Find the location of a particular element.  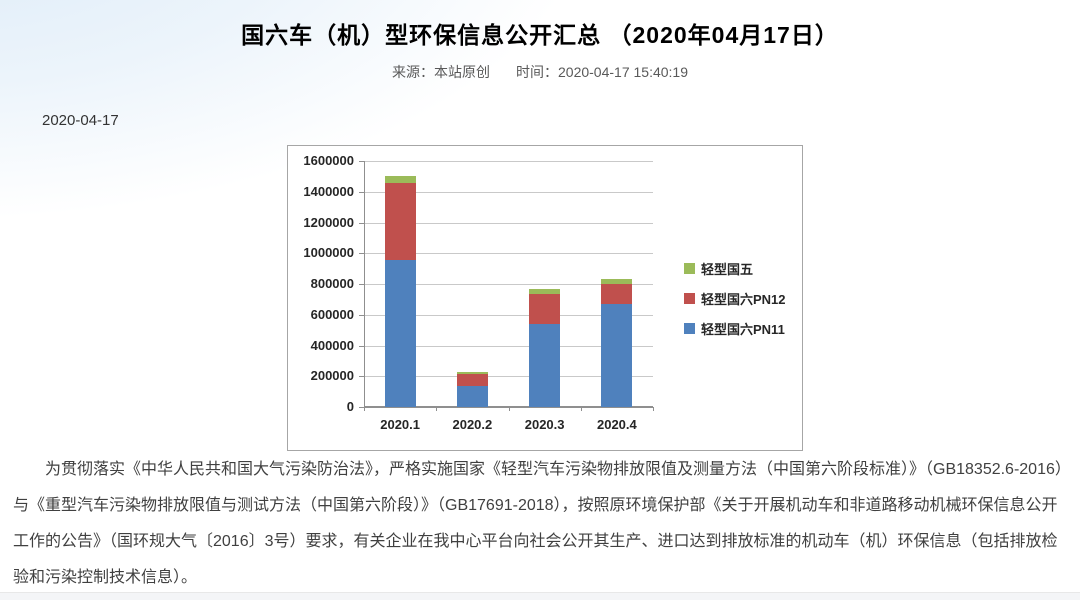

x-axis-label: 2020.2 is located at coordinates (472, 424).